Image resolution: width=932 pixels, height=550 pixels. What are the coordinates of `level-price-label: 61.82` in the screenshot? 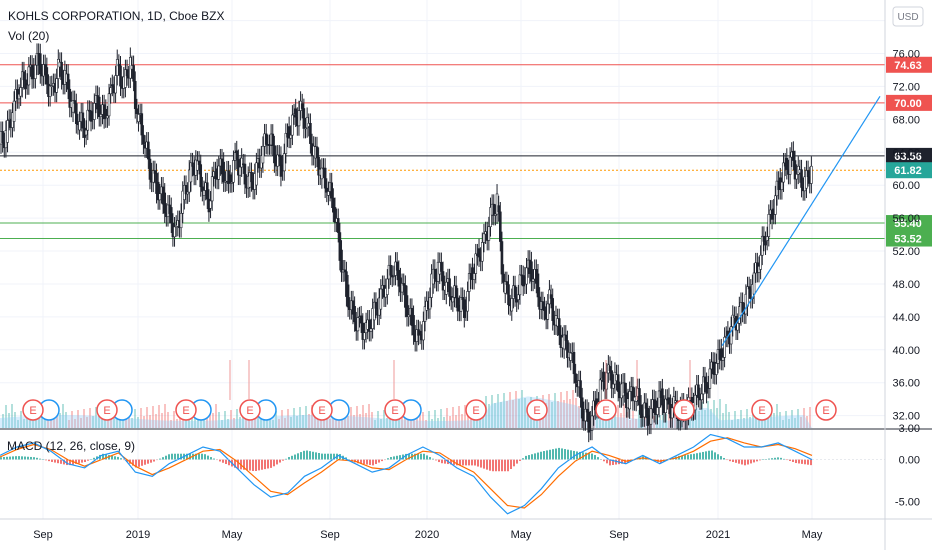 It's located at (908, 171).